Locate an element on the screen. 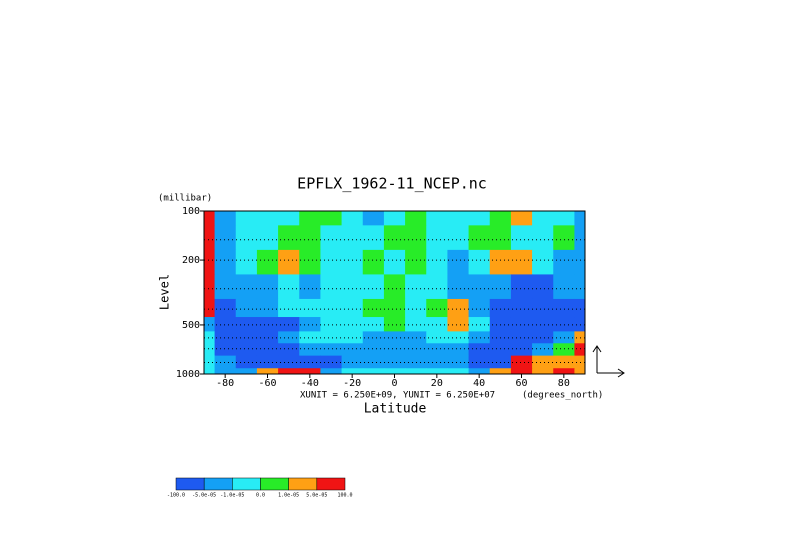  colorbar-label: 5.0e-05 is located at coordinates (316, 496).